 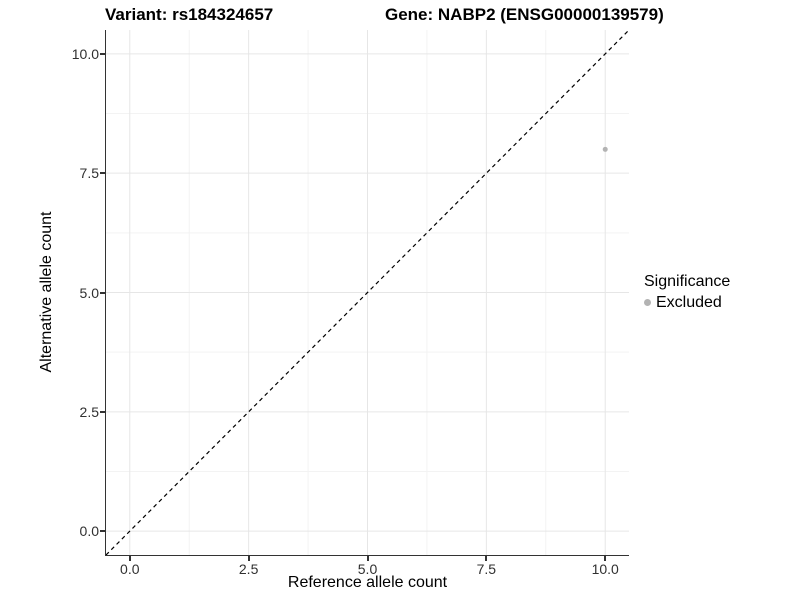 I want to click on y-axis-title: Alternative allele count, so click(x=46, y=292).